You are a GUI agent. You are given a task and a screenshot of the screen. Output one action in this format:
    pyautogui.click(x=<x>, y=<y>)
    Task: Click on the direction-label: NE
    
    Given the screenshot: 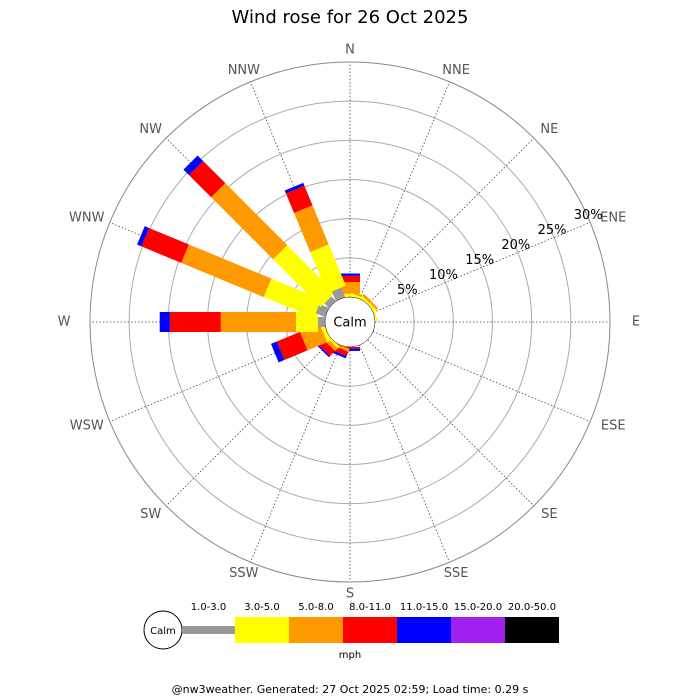 What is the action you would take?
    pyautogui.click(x=549, y=129)
    